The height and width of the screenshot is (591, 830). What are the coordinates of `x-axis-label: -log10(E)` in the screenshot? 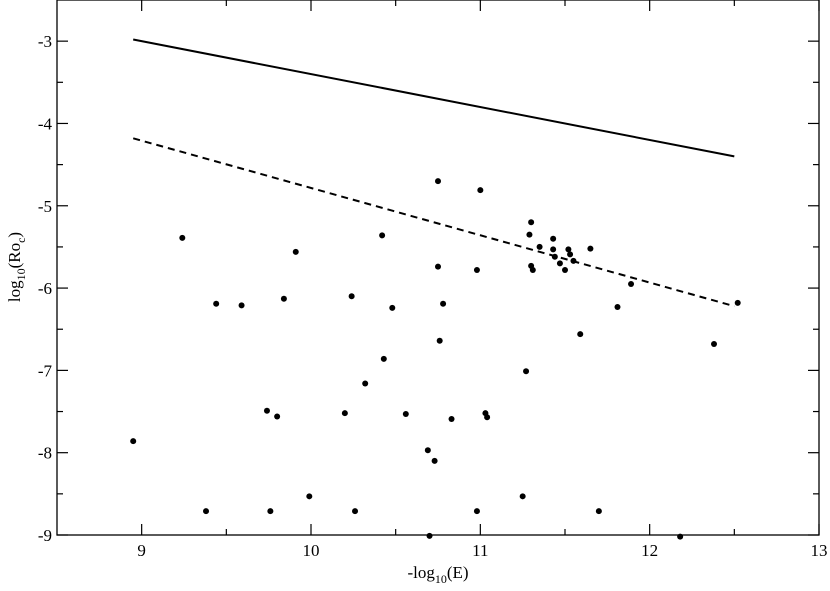 It's located at (437, 574).